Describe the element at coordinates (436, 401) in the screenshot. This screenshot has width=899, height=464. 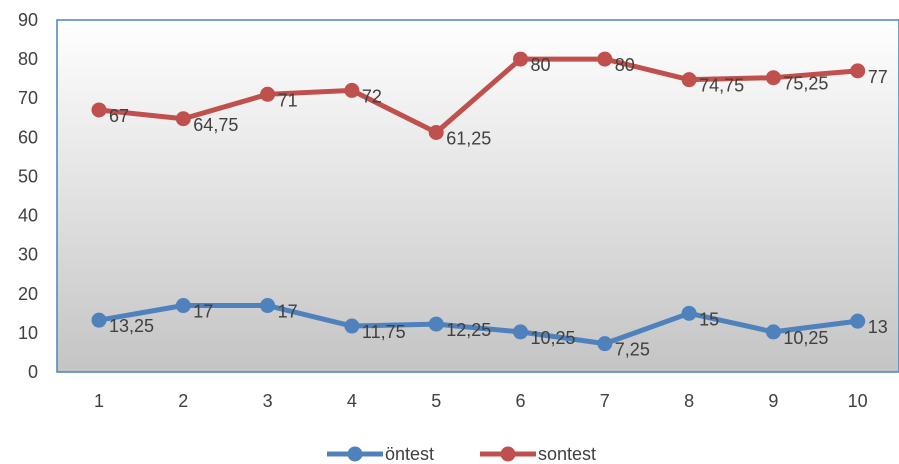
I see `x-tick-label: 5` at that location.